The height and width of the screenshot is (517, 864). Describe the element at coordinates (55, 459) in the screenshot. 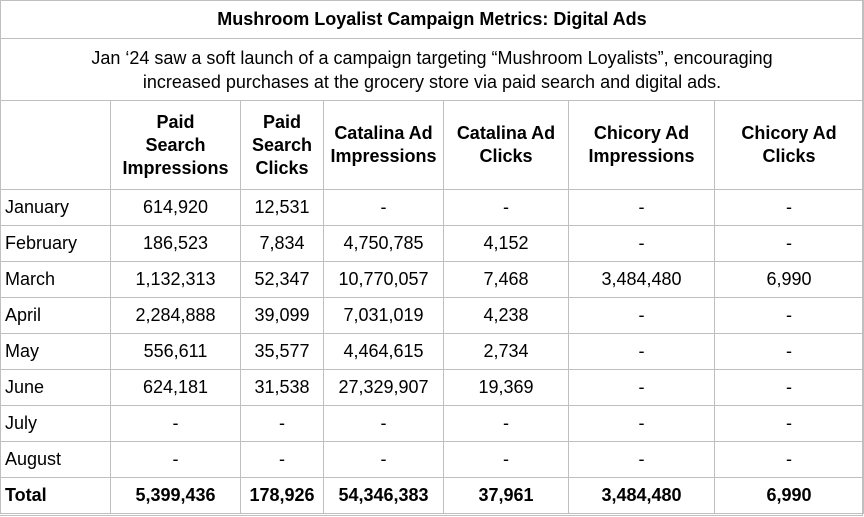

I see `month-cell: August` at that location.